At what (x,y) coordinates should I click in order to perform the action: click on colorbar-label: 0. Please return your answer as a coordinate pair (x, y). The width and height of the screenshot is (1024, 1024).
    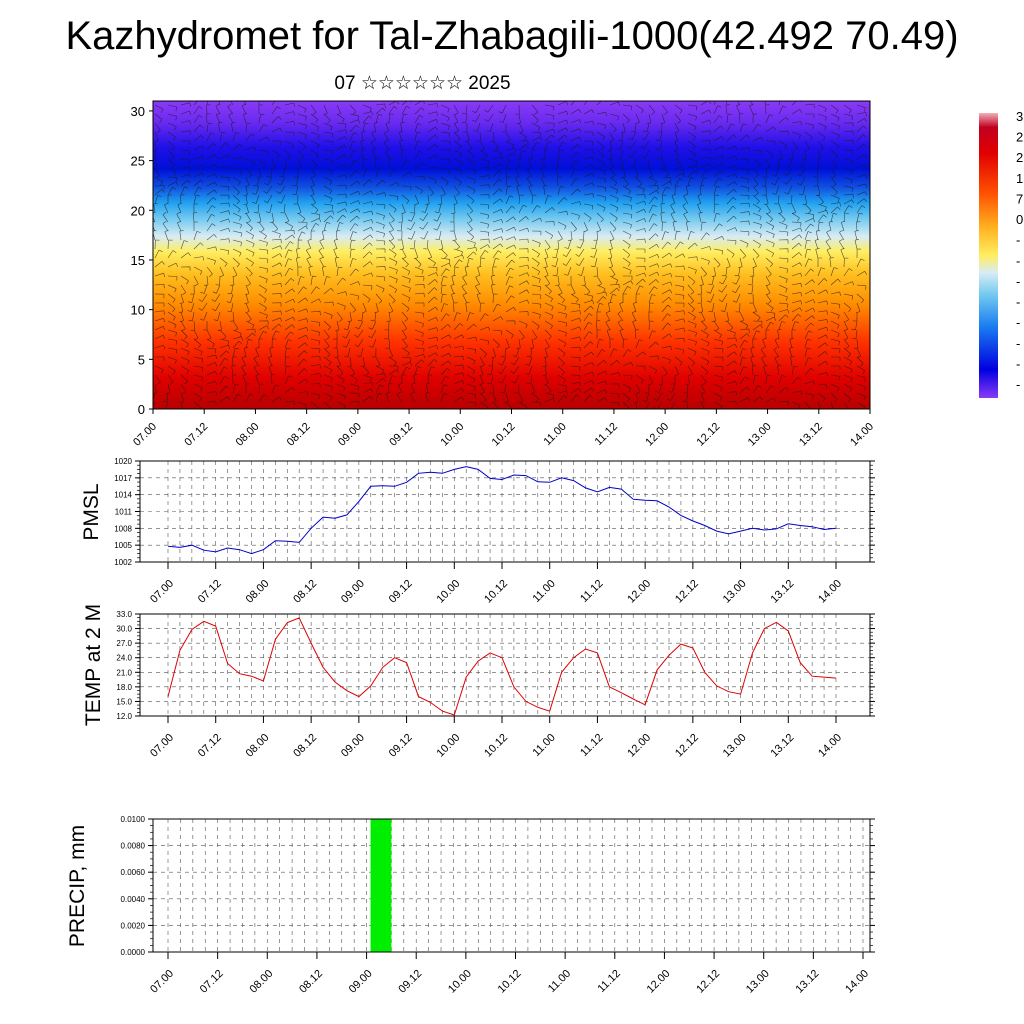
    Looking at the image, I should click on (1019, 219).